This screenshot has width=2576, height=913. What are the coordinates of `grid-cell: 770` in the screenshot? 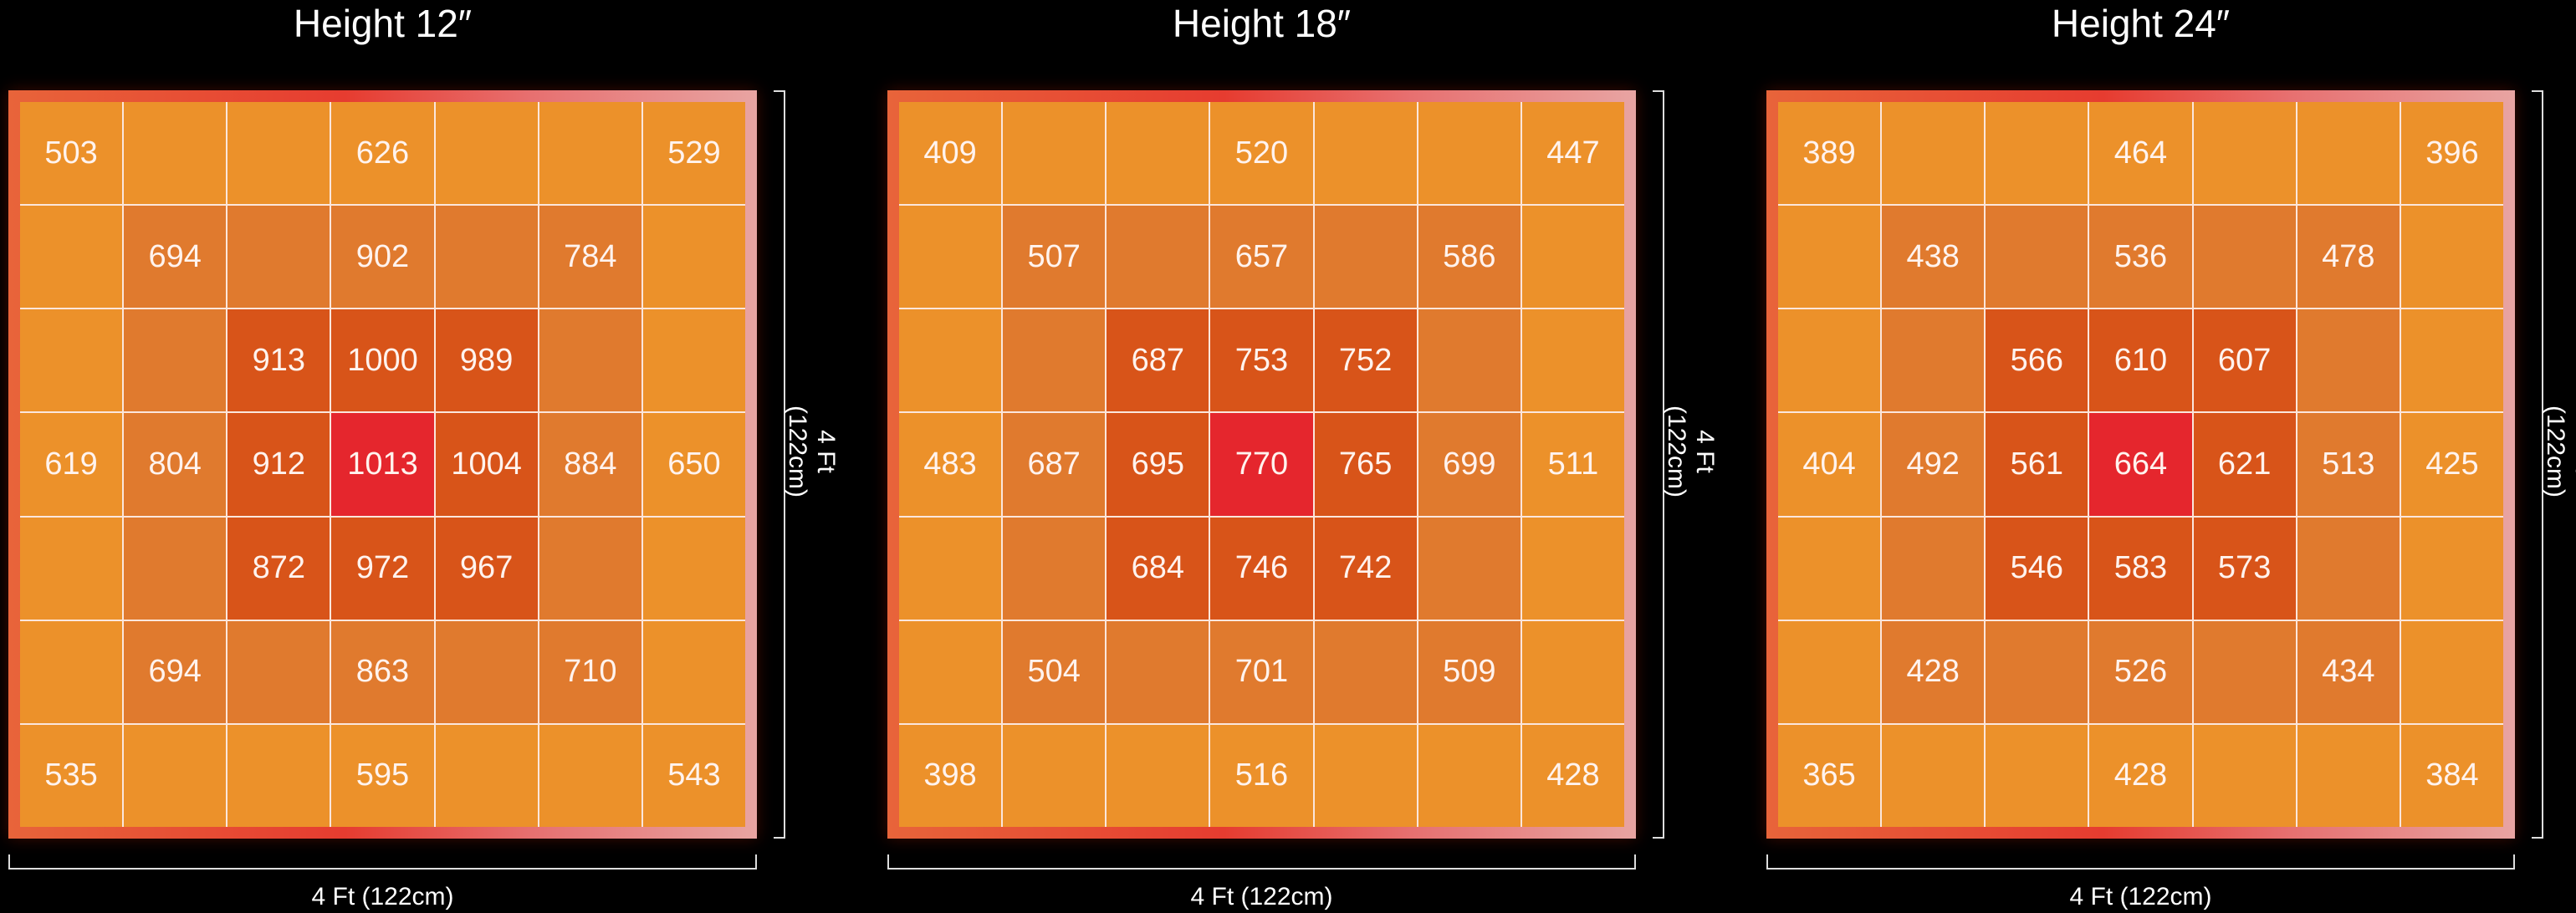 It's located at (1261, 464).